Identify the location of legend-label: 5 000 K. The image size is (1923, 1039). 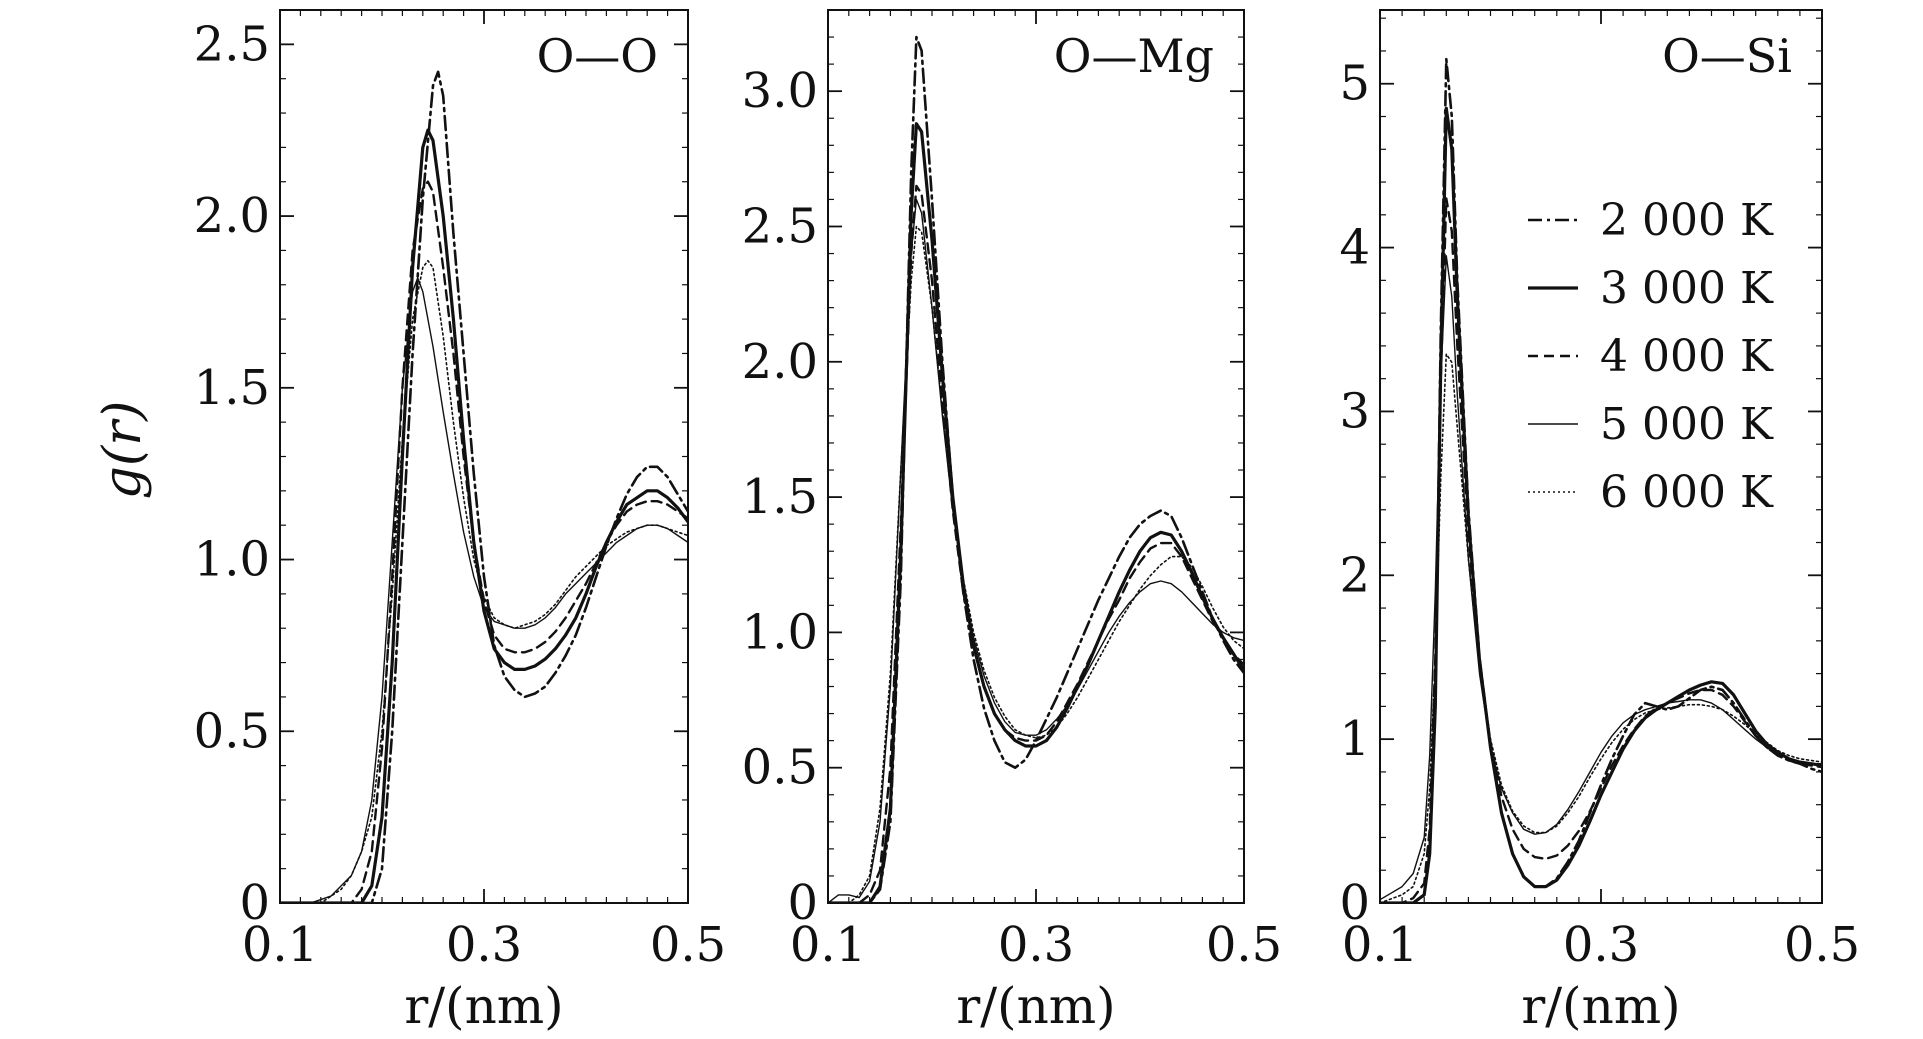
(1687, 424).